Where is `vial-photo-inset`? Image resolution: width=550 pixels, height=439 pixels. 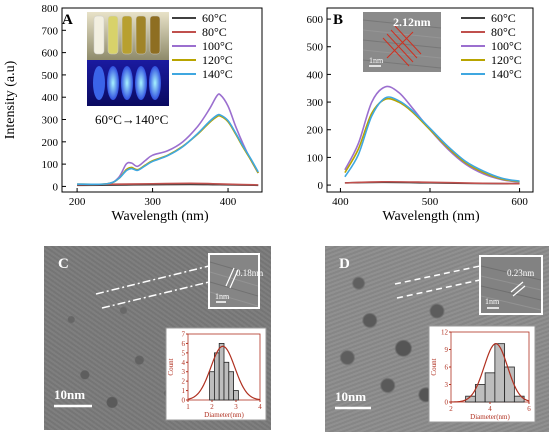 vial-photo-inset is located at coordinates (128, 59).